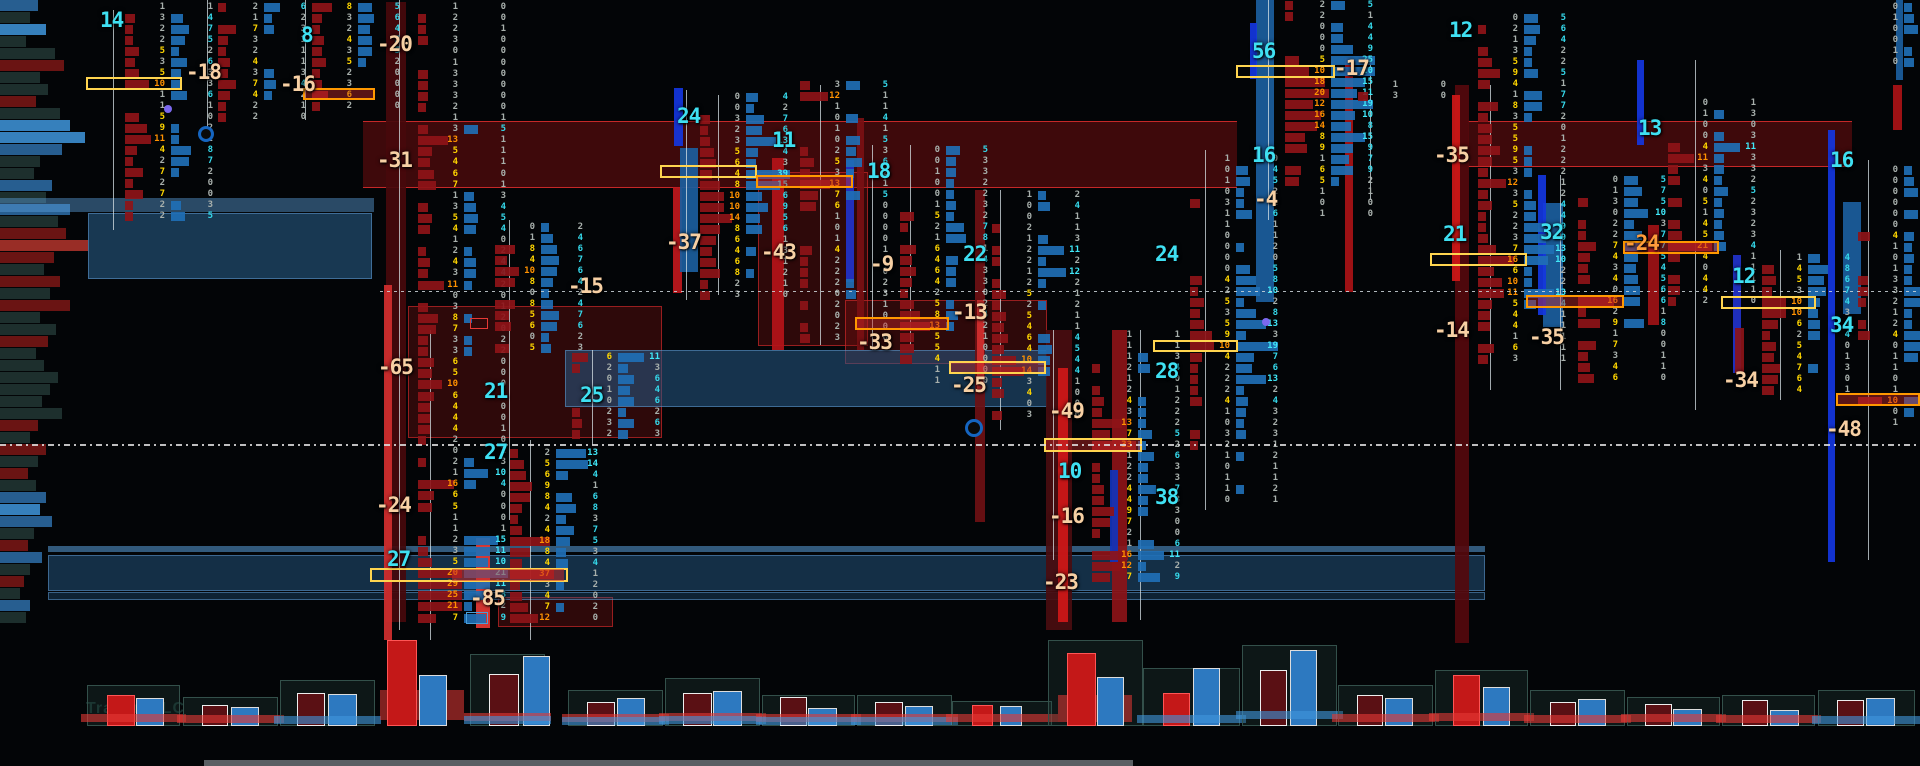  I want to click on candle-wick, so click(1560, 282).